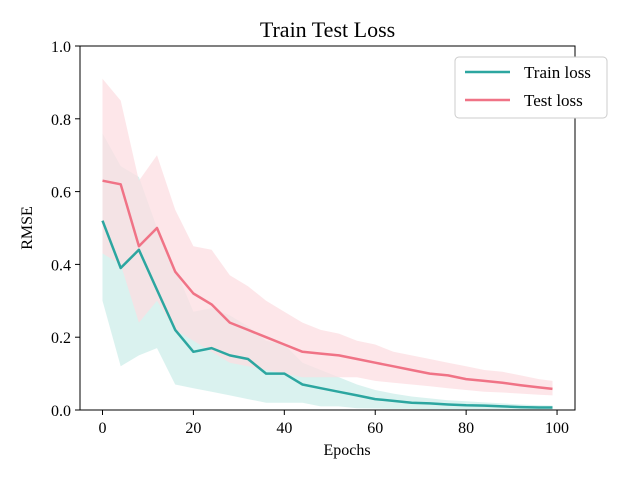 The width and height of the screenshot is (640, 485). Describe the element at coordinates (557, 428) in the screenshot. I see `x-tick-label: 100` at that location.